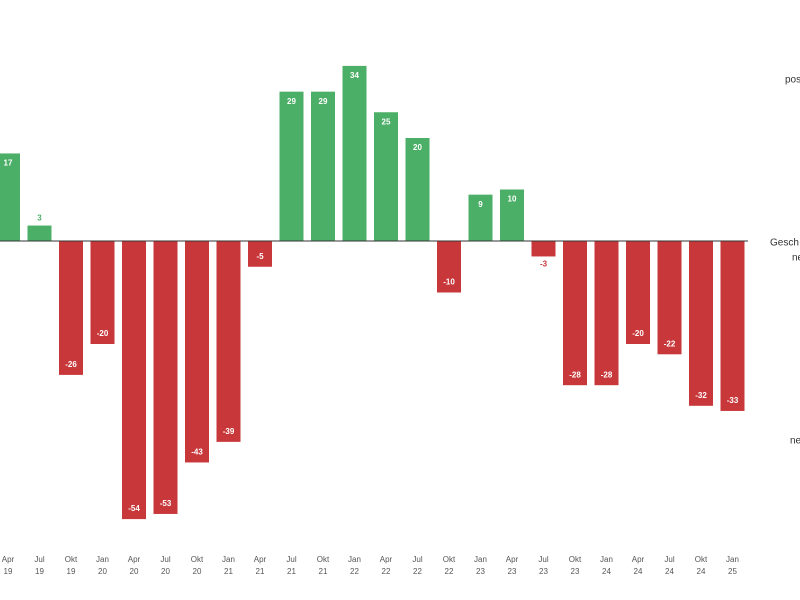  Describe the element at coordinates (701, 565) in the screenshot. I see `x-tick-label: Okt 24` at that location.